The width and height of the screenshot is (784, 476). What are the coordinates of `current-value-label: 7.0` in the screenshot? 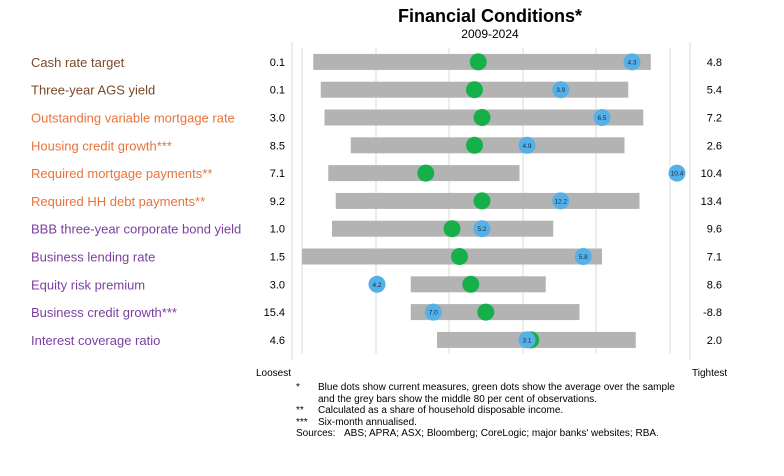 It's located at (433, 313).